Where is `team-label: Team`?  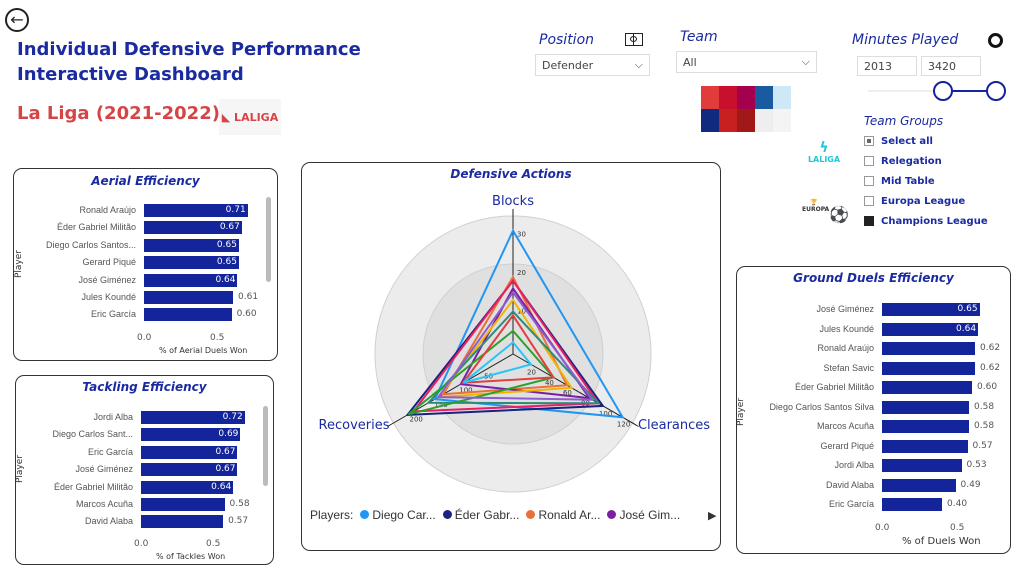 team-label: Team is located at coordinates (699, 37).